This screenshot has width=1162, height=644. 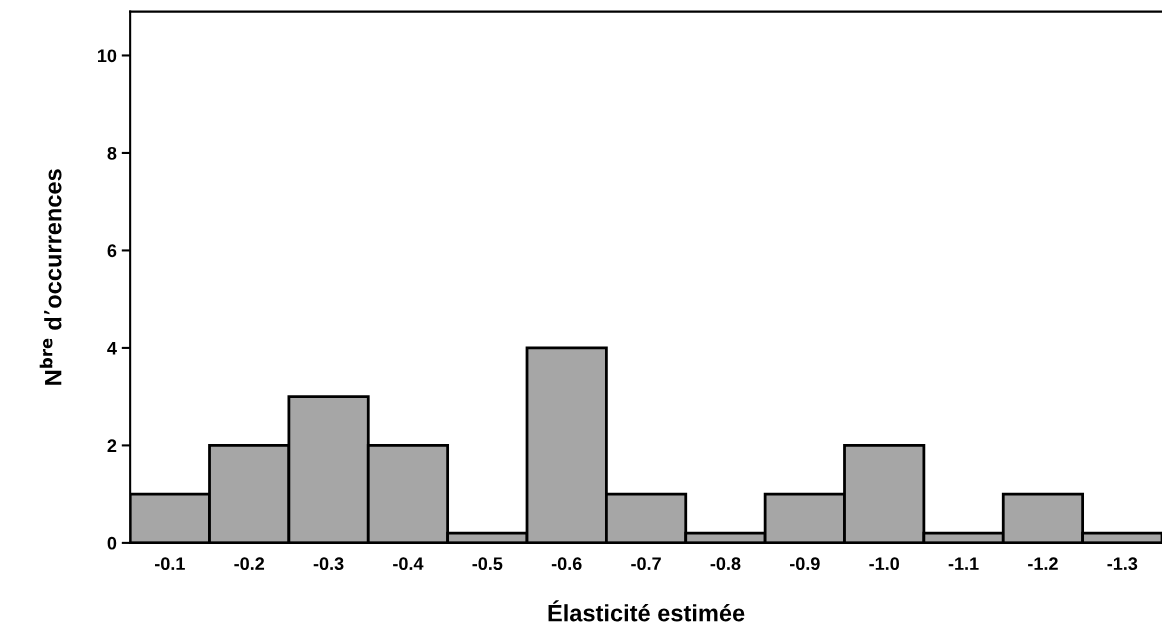 What do you see at coordinates (1122, 564) in the screenshot?
I see `x-tick-label: -1.3` at bounding box center [1122, 564].